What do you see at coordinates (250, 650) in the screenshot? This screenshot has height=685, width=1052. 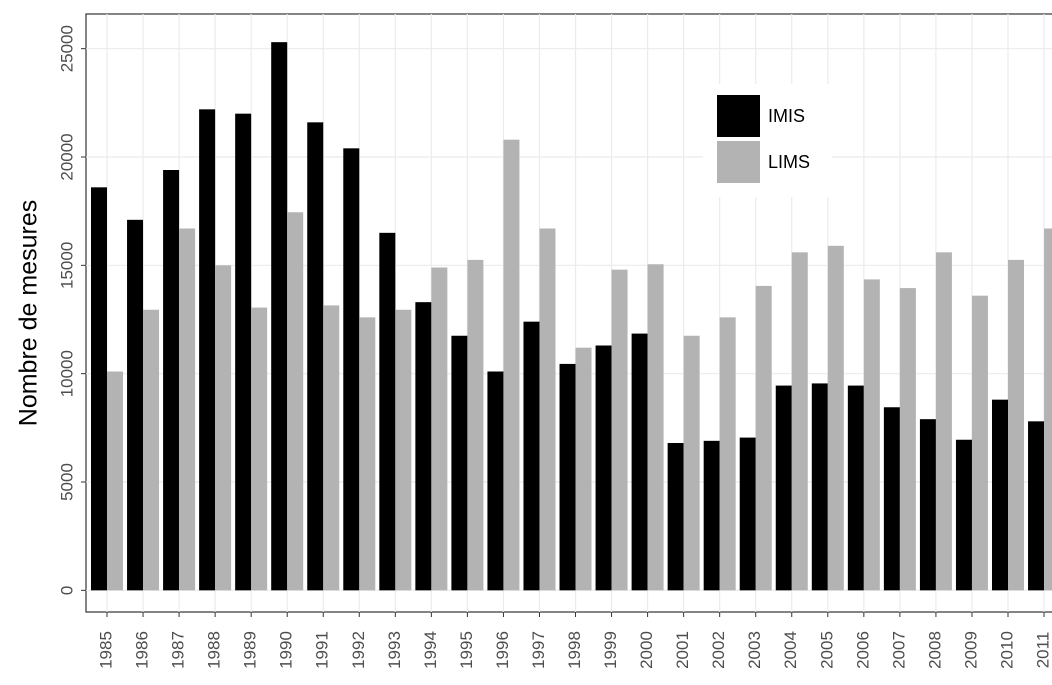 I see `x-tick-label: 1989` at bounding box center [250, 650].